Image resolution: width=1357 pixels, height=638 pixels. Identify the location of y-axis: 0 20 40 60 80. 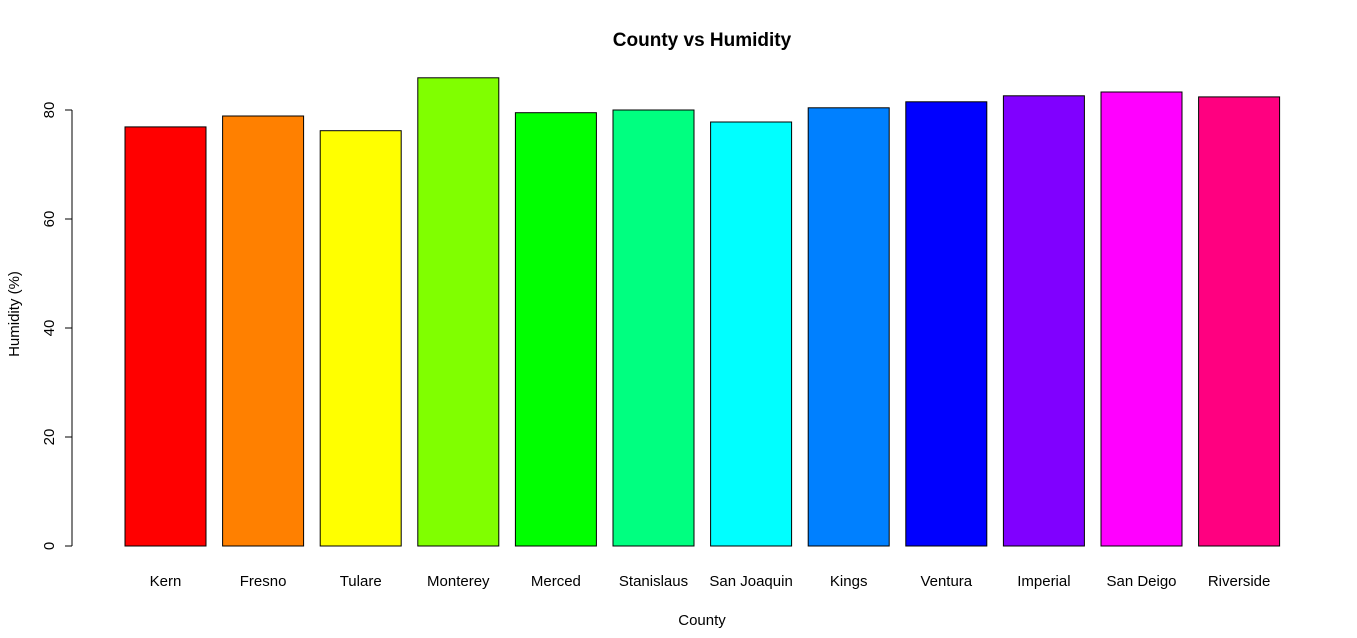
(57, 326).